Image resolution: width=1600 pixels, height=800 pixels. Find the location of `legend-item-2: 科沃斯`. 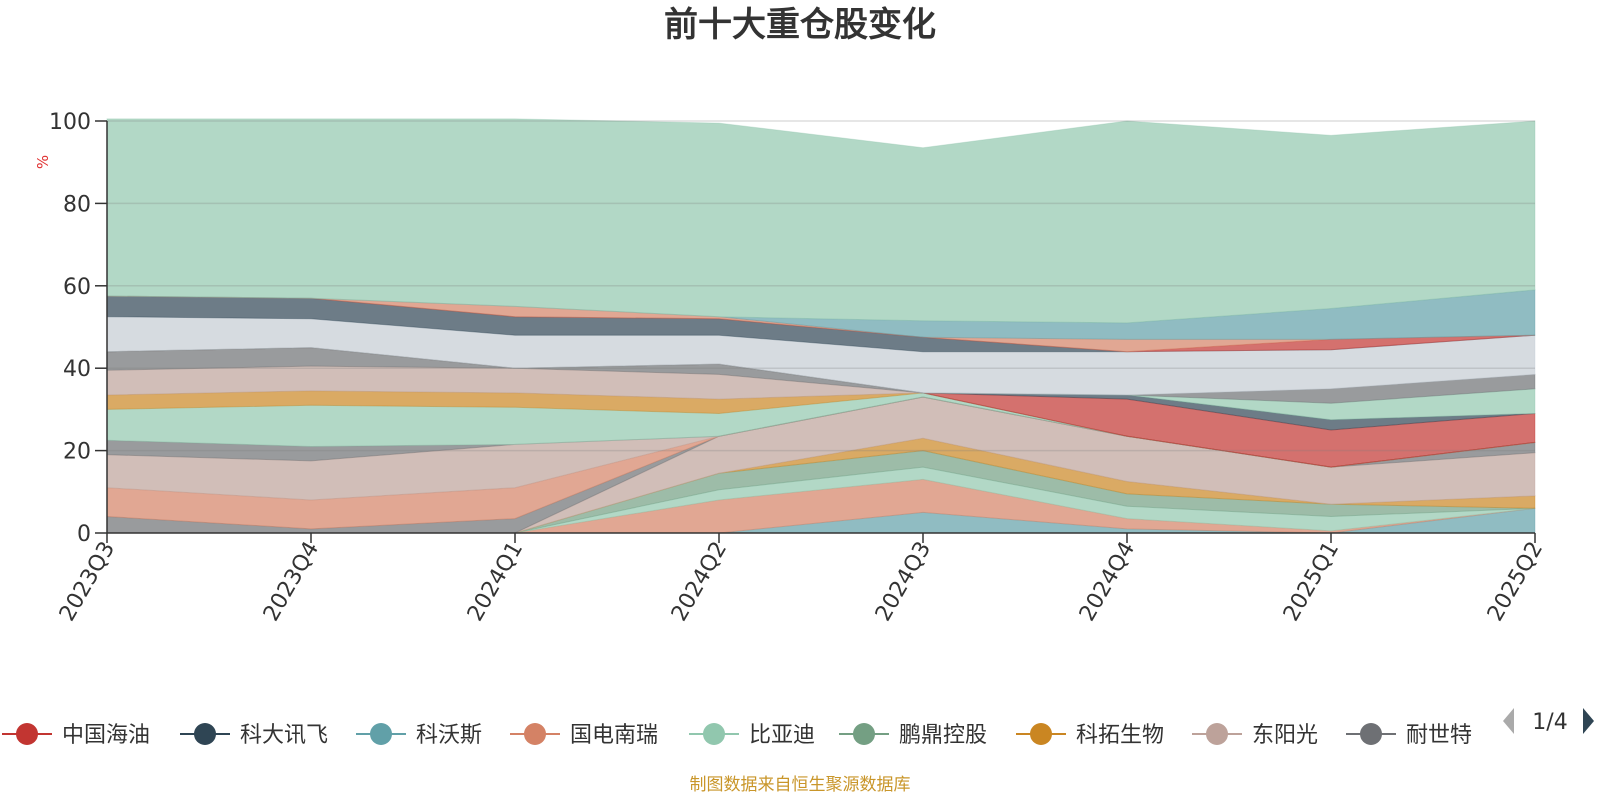

legend-item-2: 科沃斯 is located at coordinates (419, 735).